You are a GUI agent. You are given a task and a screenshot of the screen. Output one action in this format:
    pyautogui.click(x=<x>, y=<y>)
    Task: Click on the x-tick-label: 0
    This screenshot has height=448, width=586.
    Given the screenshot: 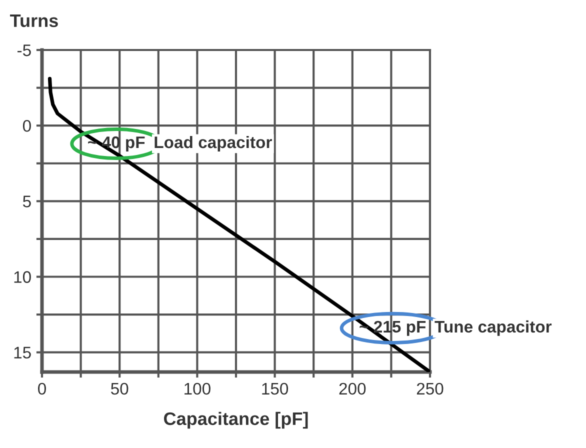 What is the action you would take?
    pyautogui.click(x=42, y=388)
    